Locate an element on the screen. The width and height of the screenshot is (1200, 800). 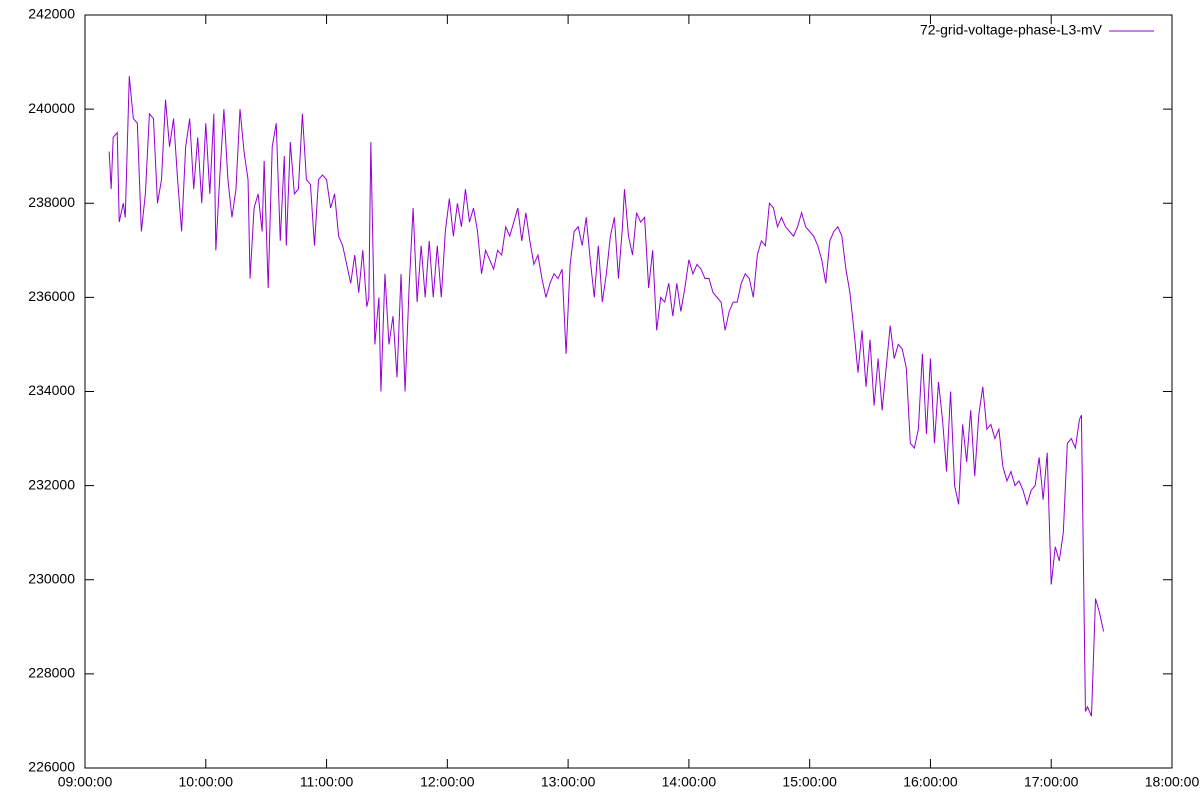
x-tick-label: 09:00:00 is located at coordinates (85, 782).